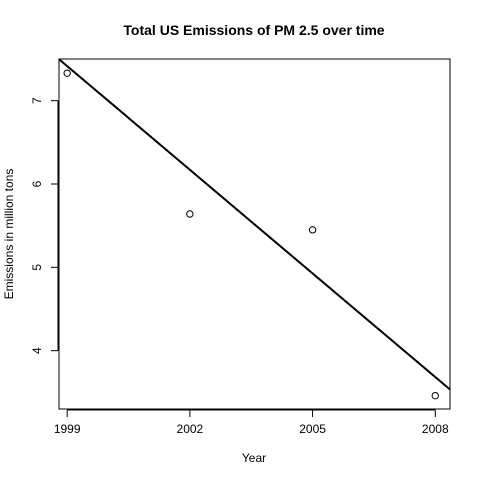 The height and width of the screenshot is (480, 480). Describe the element at coordinates (37, 350) in the screenshot. I see `y-tick-label: 4` at that location.